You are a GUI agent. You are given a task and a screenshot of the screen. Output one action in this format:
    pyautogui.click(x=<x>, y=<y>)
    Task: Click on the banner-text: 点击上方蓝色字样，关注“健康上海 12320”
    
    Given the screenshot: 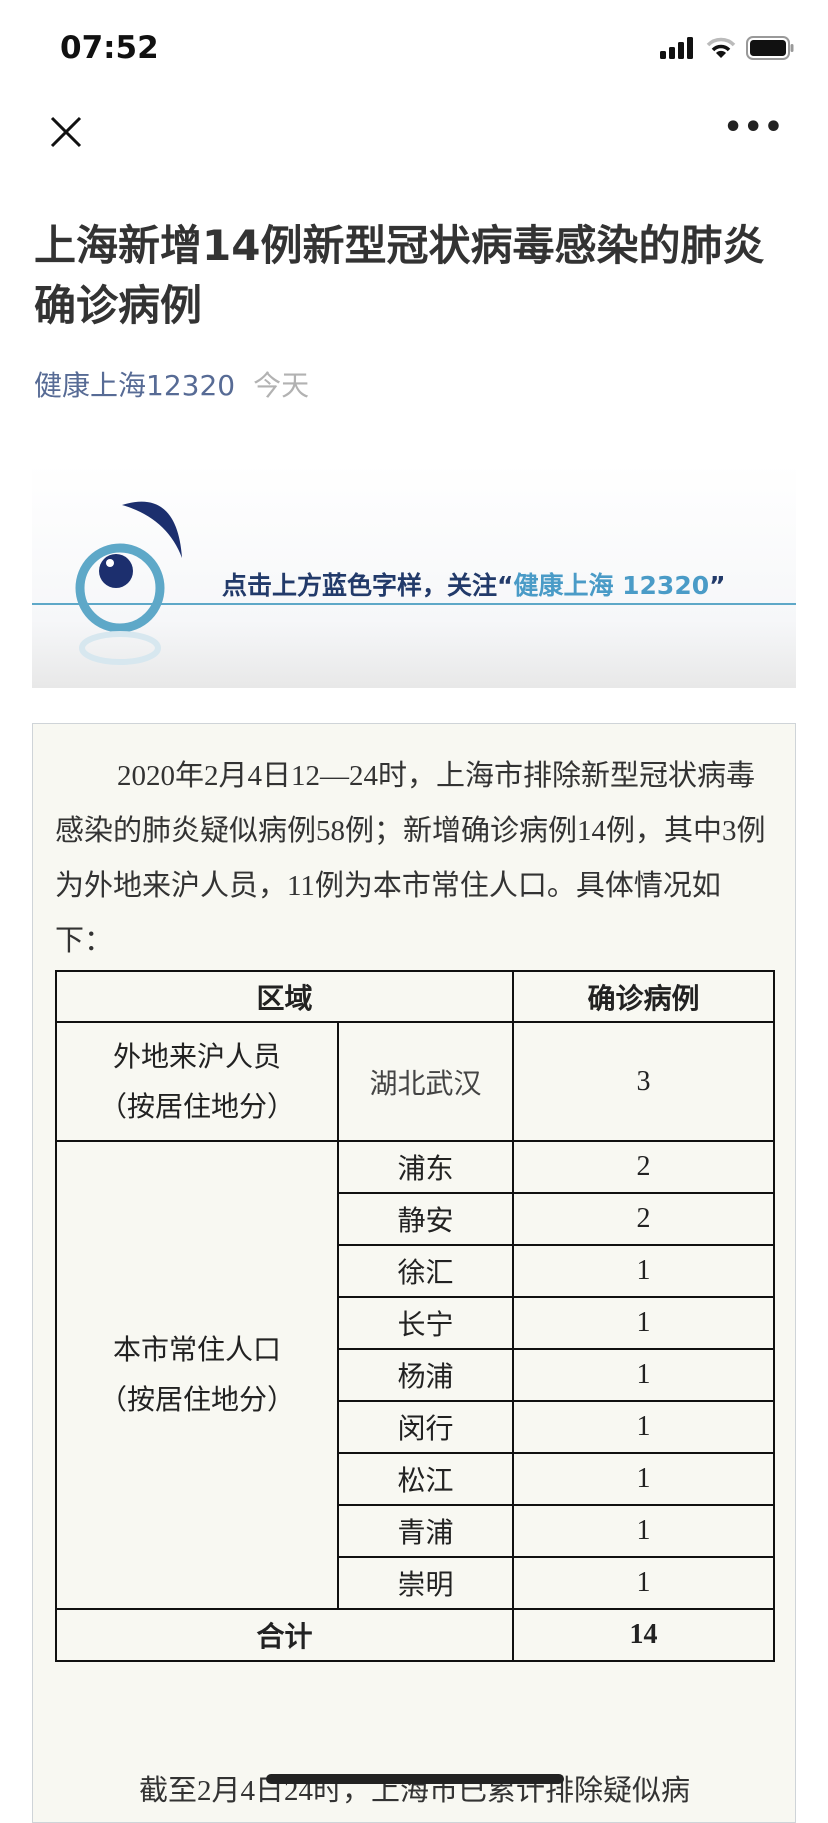 What is the action you would take?
    pyautogui.click(x=474, y=584)
    